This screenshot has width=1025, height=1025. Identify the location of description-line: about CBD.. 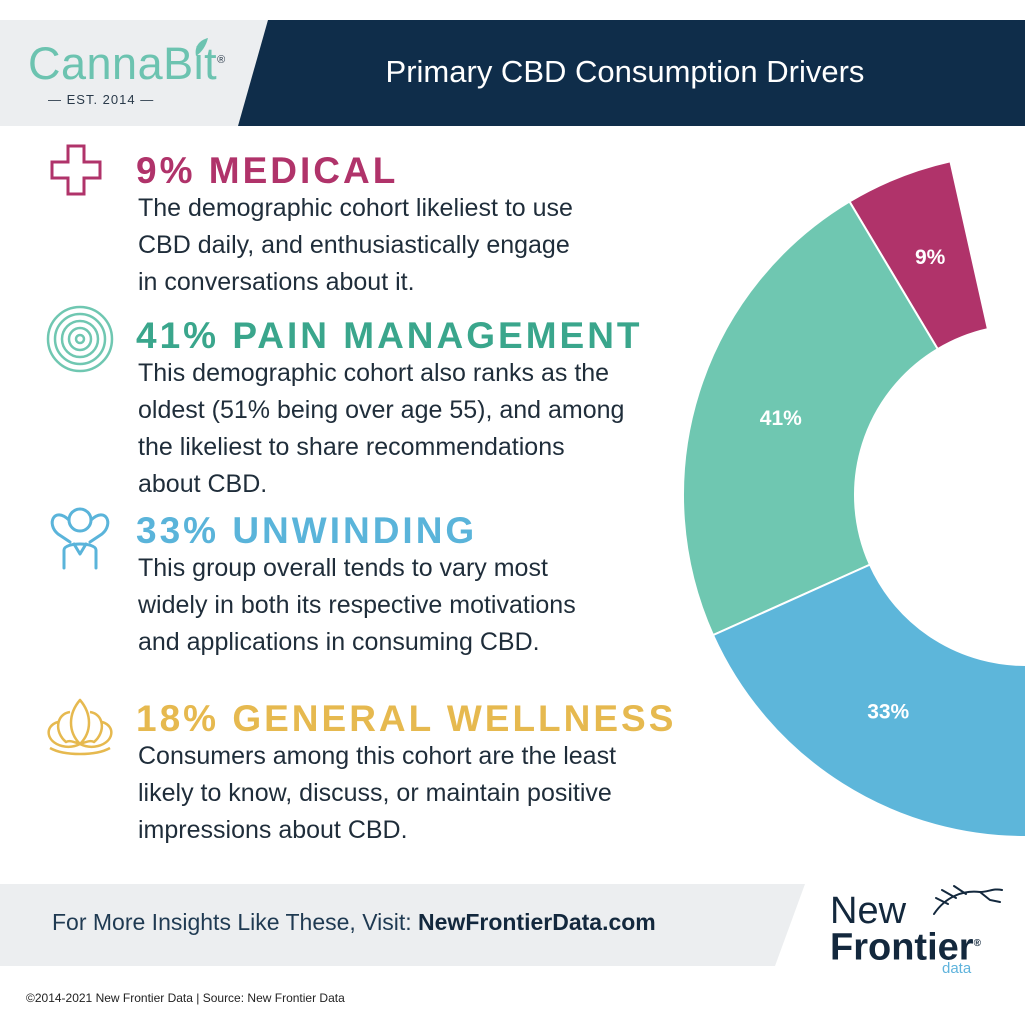
(203, 484).